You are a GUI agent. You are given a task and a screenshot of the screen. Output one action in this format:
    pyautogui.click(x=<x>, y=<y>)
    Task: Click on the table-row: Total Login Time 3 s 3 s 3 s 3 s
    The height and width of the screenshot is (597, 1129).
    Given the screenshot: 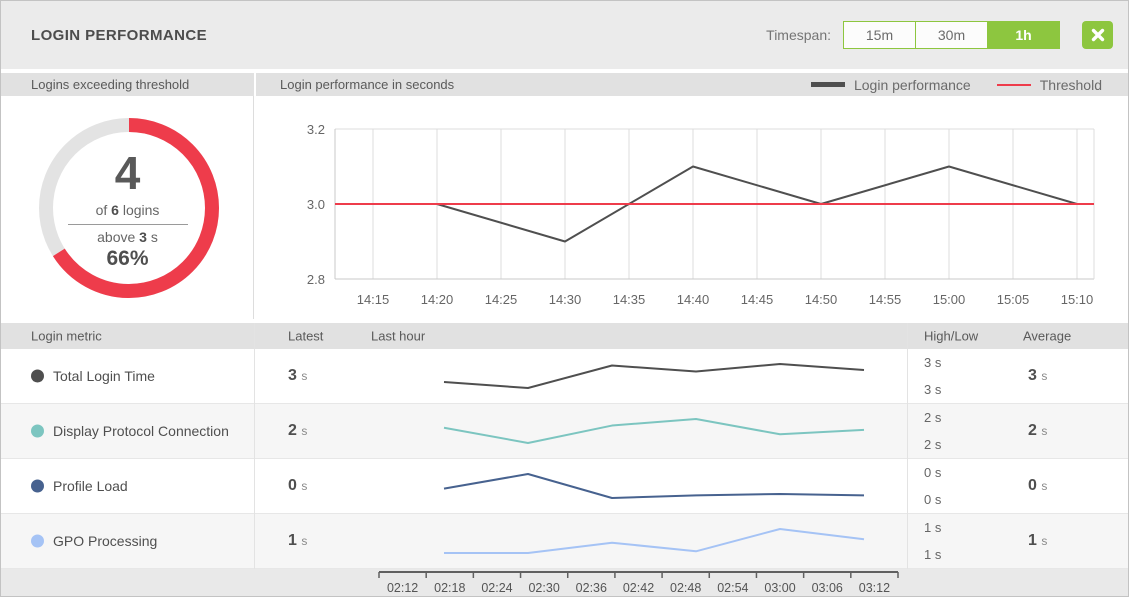 What is the action you would take?
    pyautogui.click(x=564, y=376)
    